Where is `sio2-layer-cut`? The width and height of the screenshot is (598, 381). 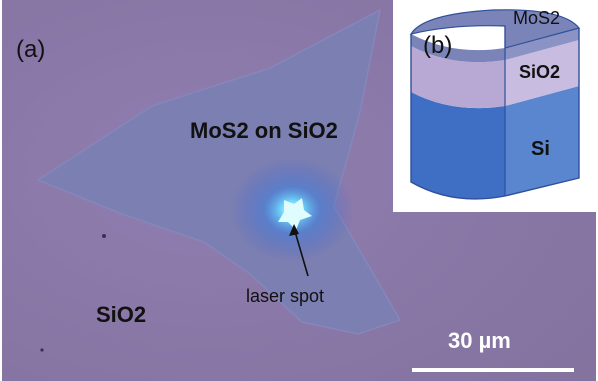 sio2-layer-cut is located at coordinates (542, 73).